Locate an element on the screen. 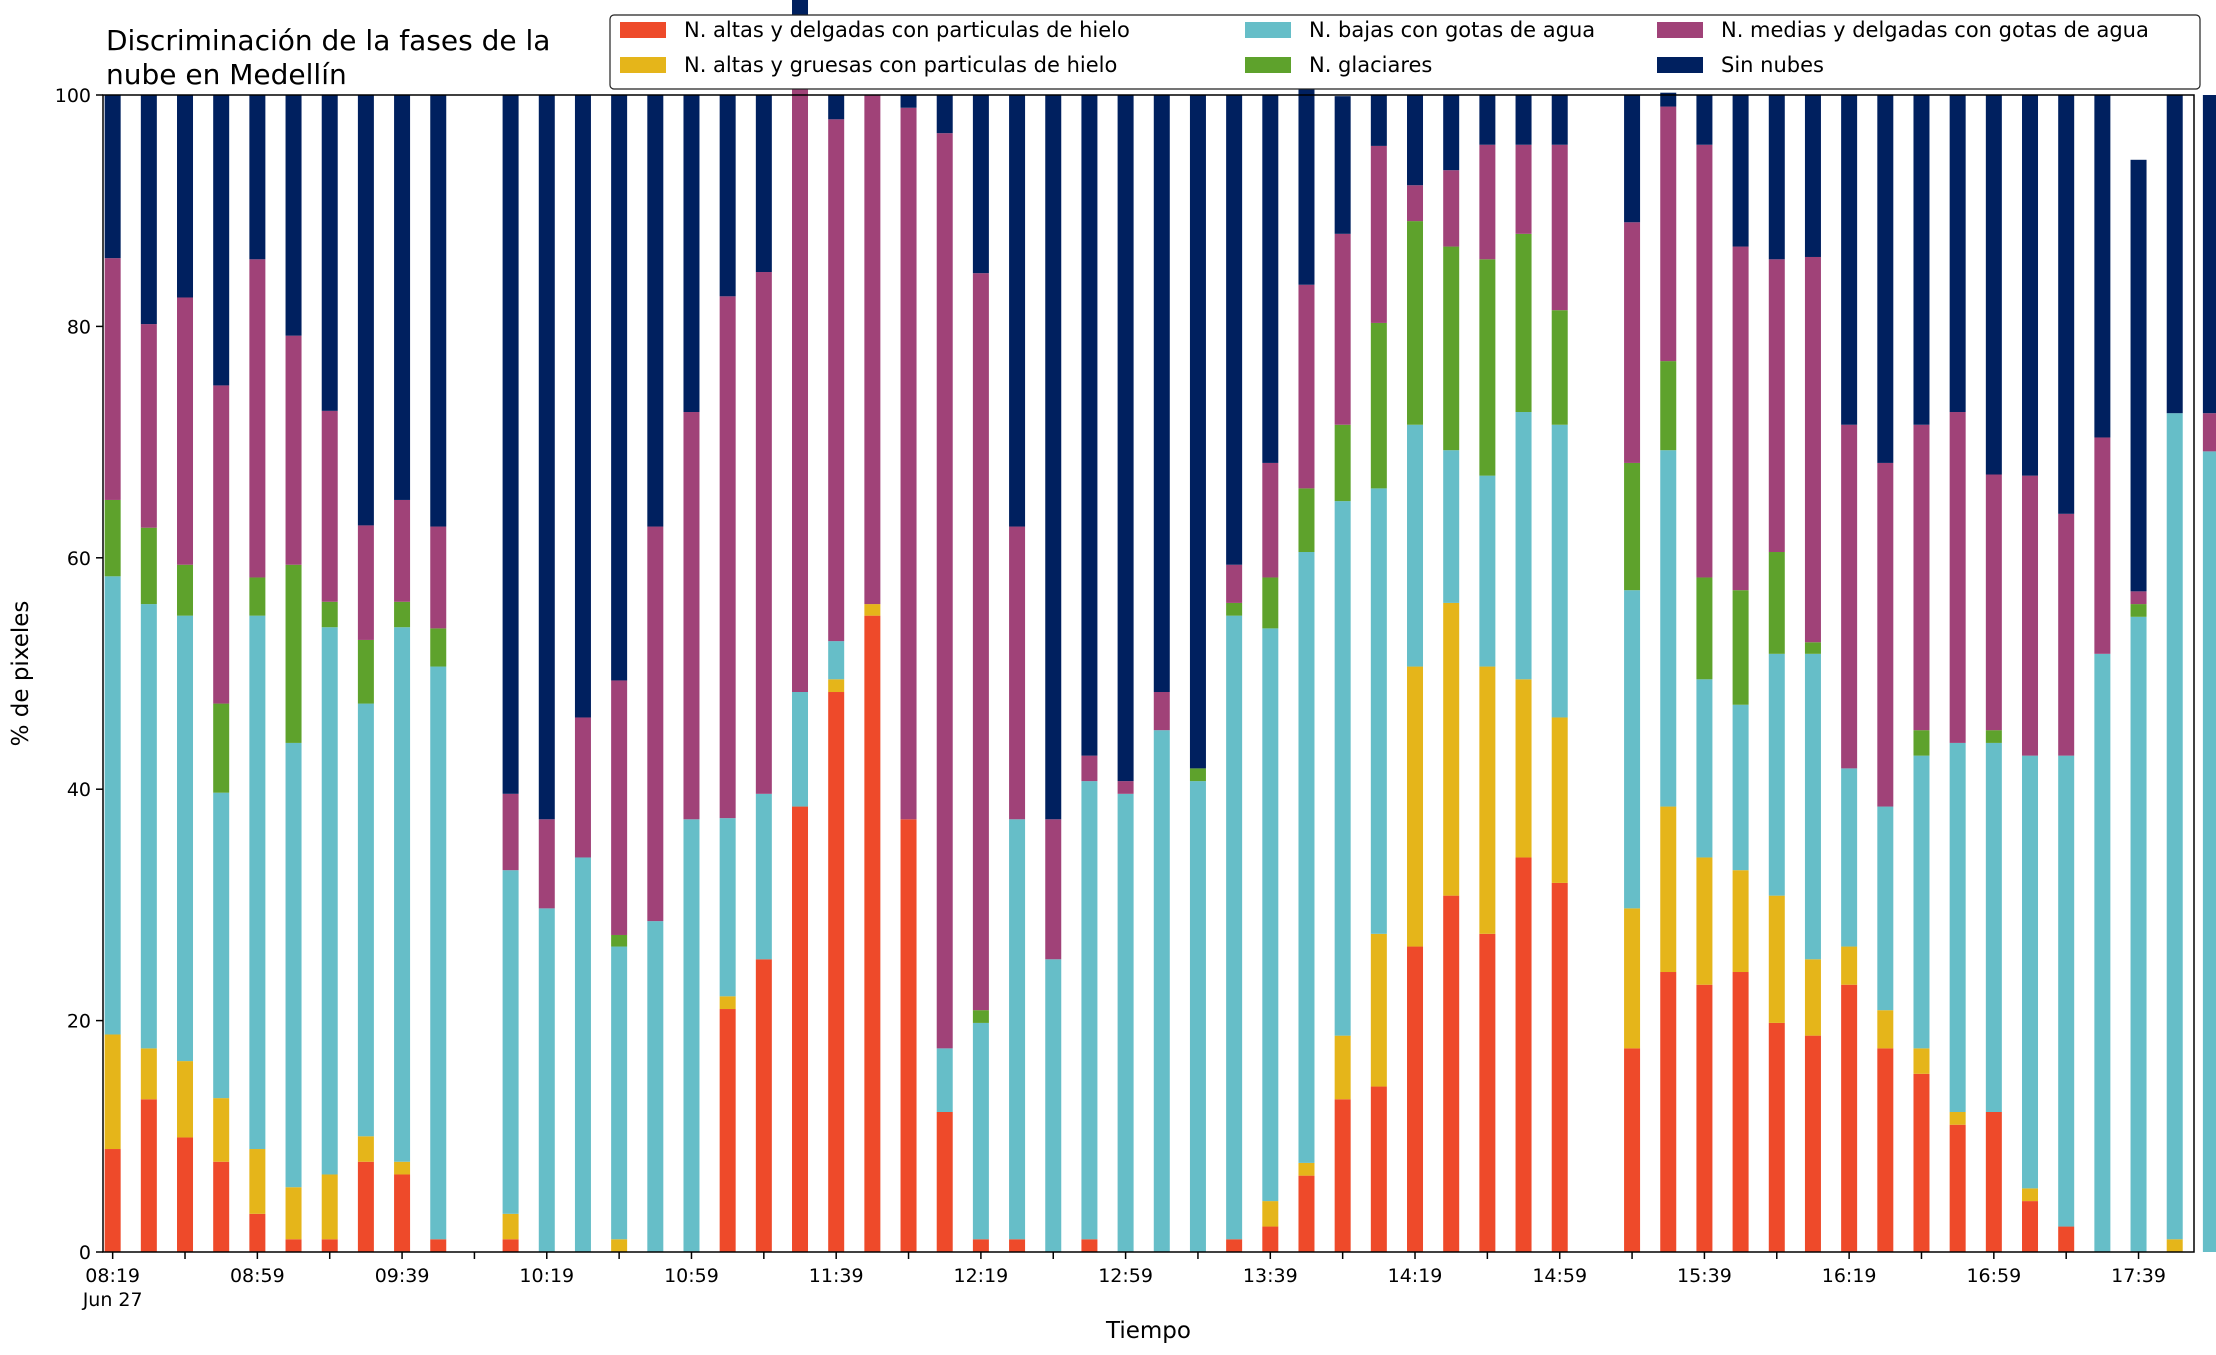 The width and height of the screenshot is (2216, 1355). legend-swatch-sin_nubes is located at coordinates (1680, 65).